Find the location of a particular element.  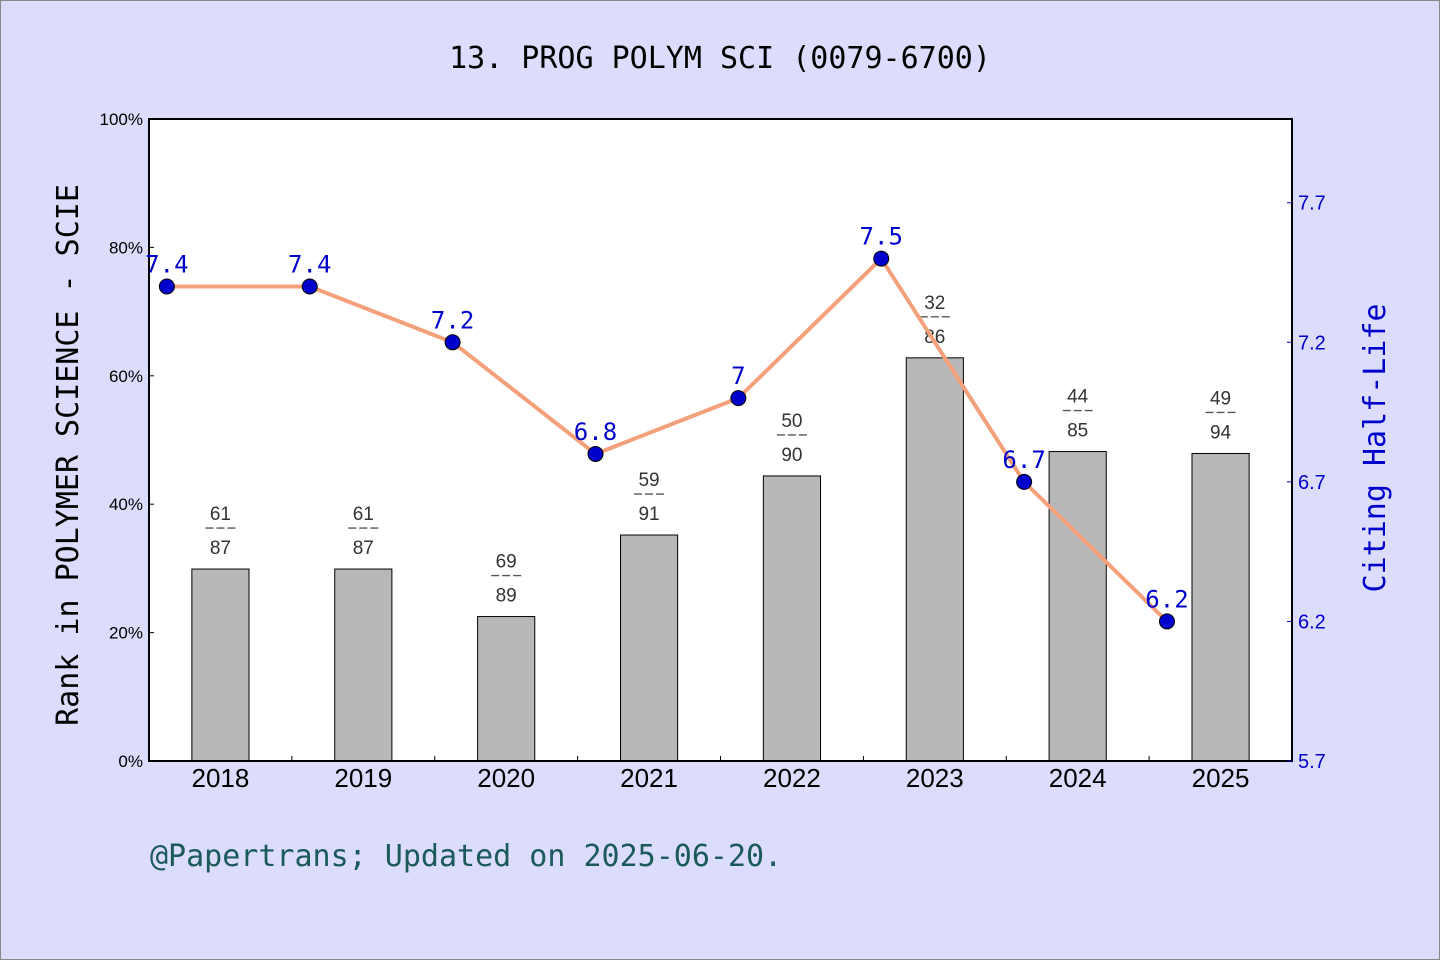

bar-2021 is located at coordinates (649, 648).